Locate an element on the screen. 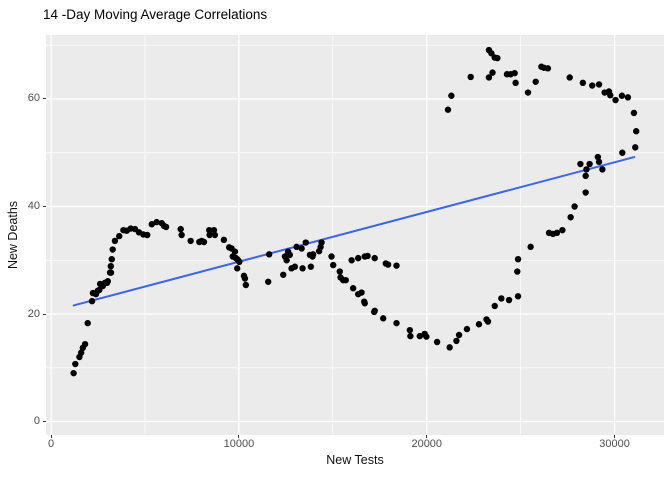  y-tick-label: 40 is located at coordinates (33, 206).